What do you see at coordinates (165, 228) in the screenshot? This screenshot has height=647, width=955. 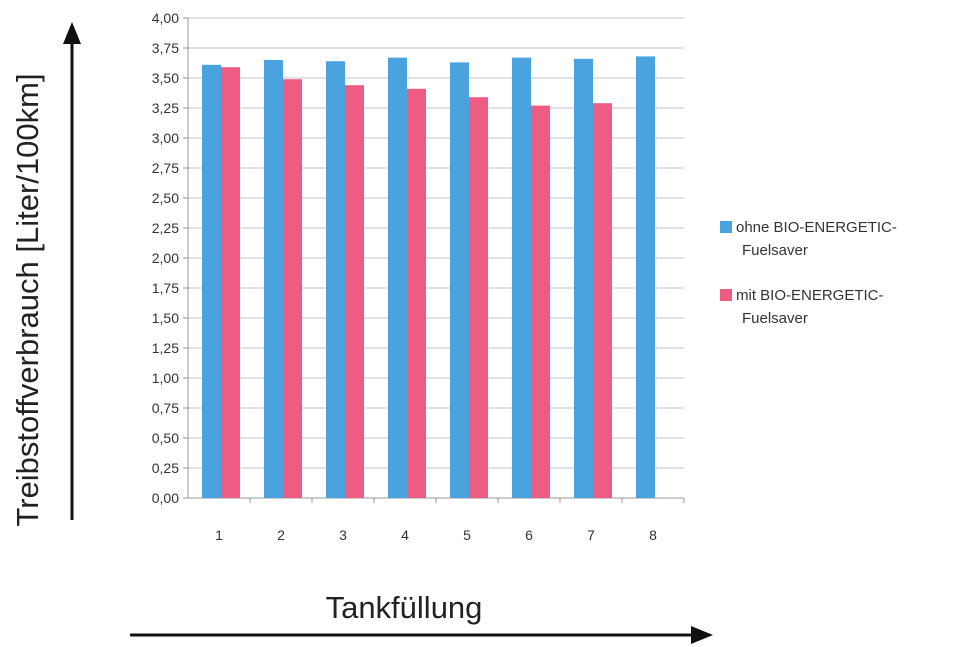 I see `y-tick-label: 2,25` at bounding box center [165, 228].